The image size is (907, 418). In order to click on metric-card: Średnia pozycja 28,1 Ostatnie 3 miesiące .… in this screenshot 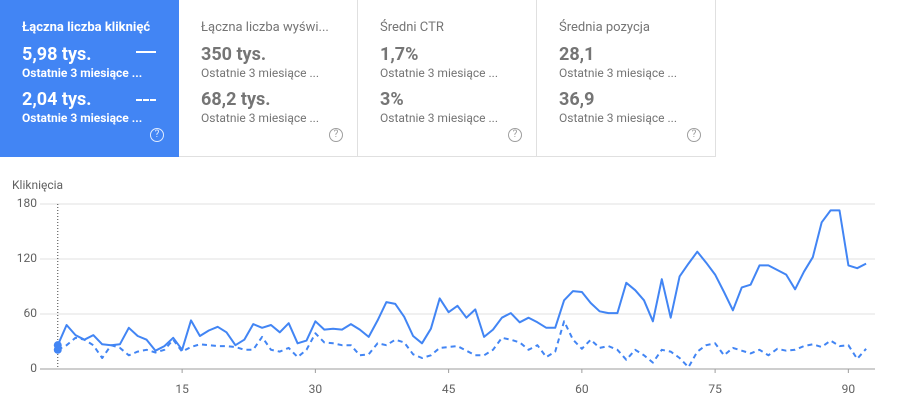, I will do `click(626, 78)`.